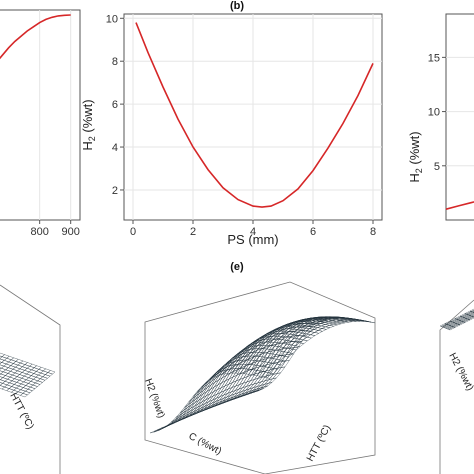 This screenshot has height=474, width=474. What do you see at coordinates (237, 267) in the screenshot?
I see `panel-label-e: (e)` at bounding box center [237, 267].